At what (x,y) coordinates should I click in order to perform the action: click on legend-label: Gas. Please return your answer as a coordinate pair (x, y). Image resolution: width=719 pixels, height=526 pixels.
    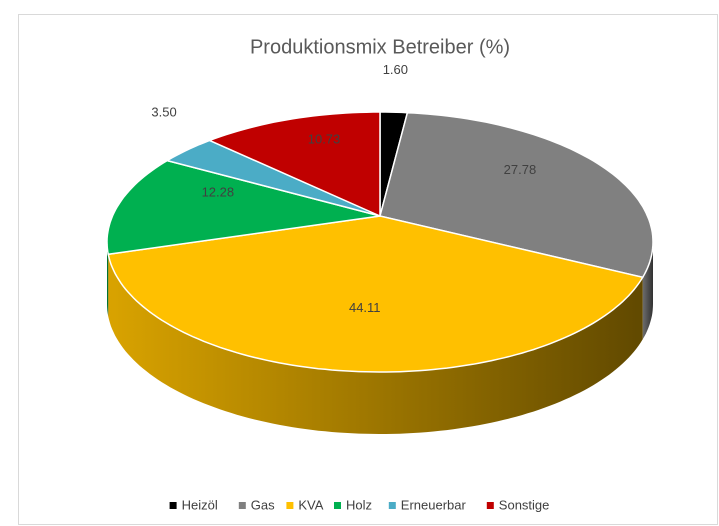
    Looking at the image, I should click on (263, 504).